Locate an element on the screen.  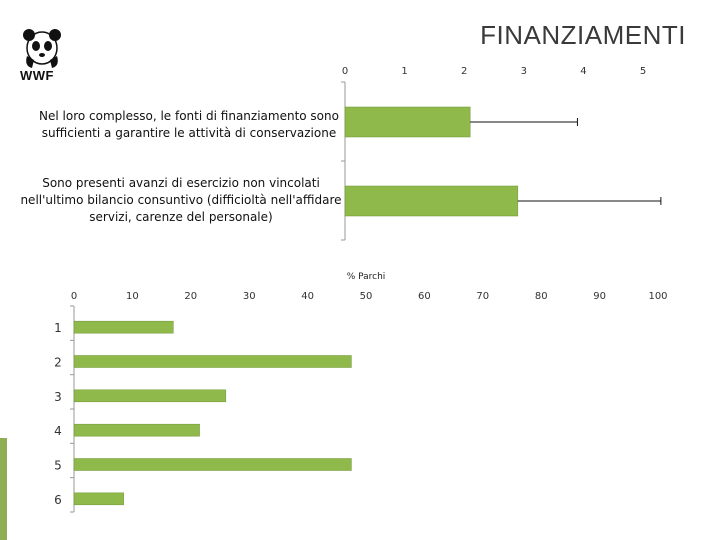
bottom-chart-x-axis-title: % Parchi is located at coordinates (366, 277).